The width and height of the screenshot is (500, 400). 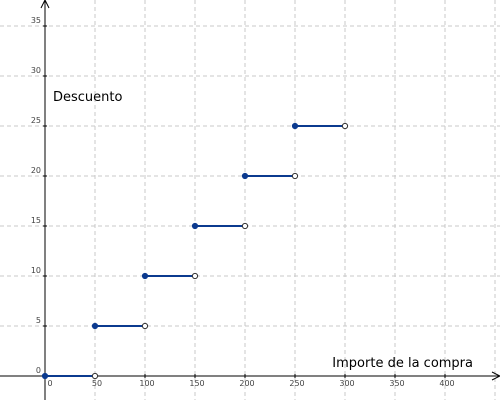 I want to click on y-tick-label: 15, so click(x=36, y=220).